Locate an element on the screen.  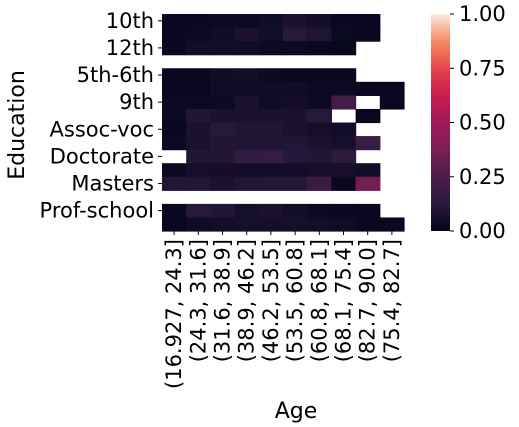
x-tick-label: (24.3, 31.6] is located at coordinates (198, 300).